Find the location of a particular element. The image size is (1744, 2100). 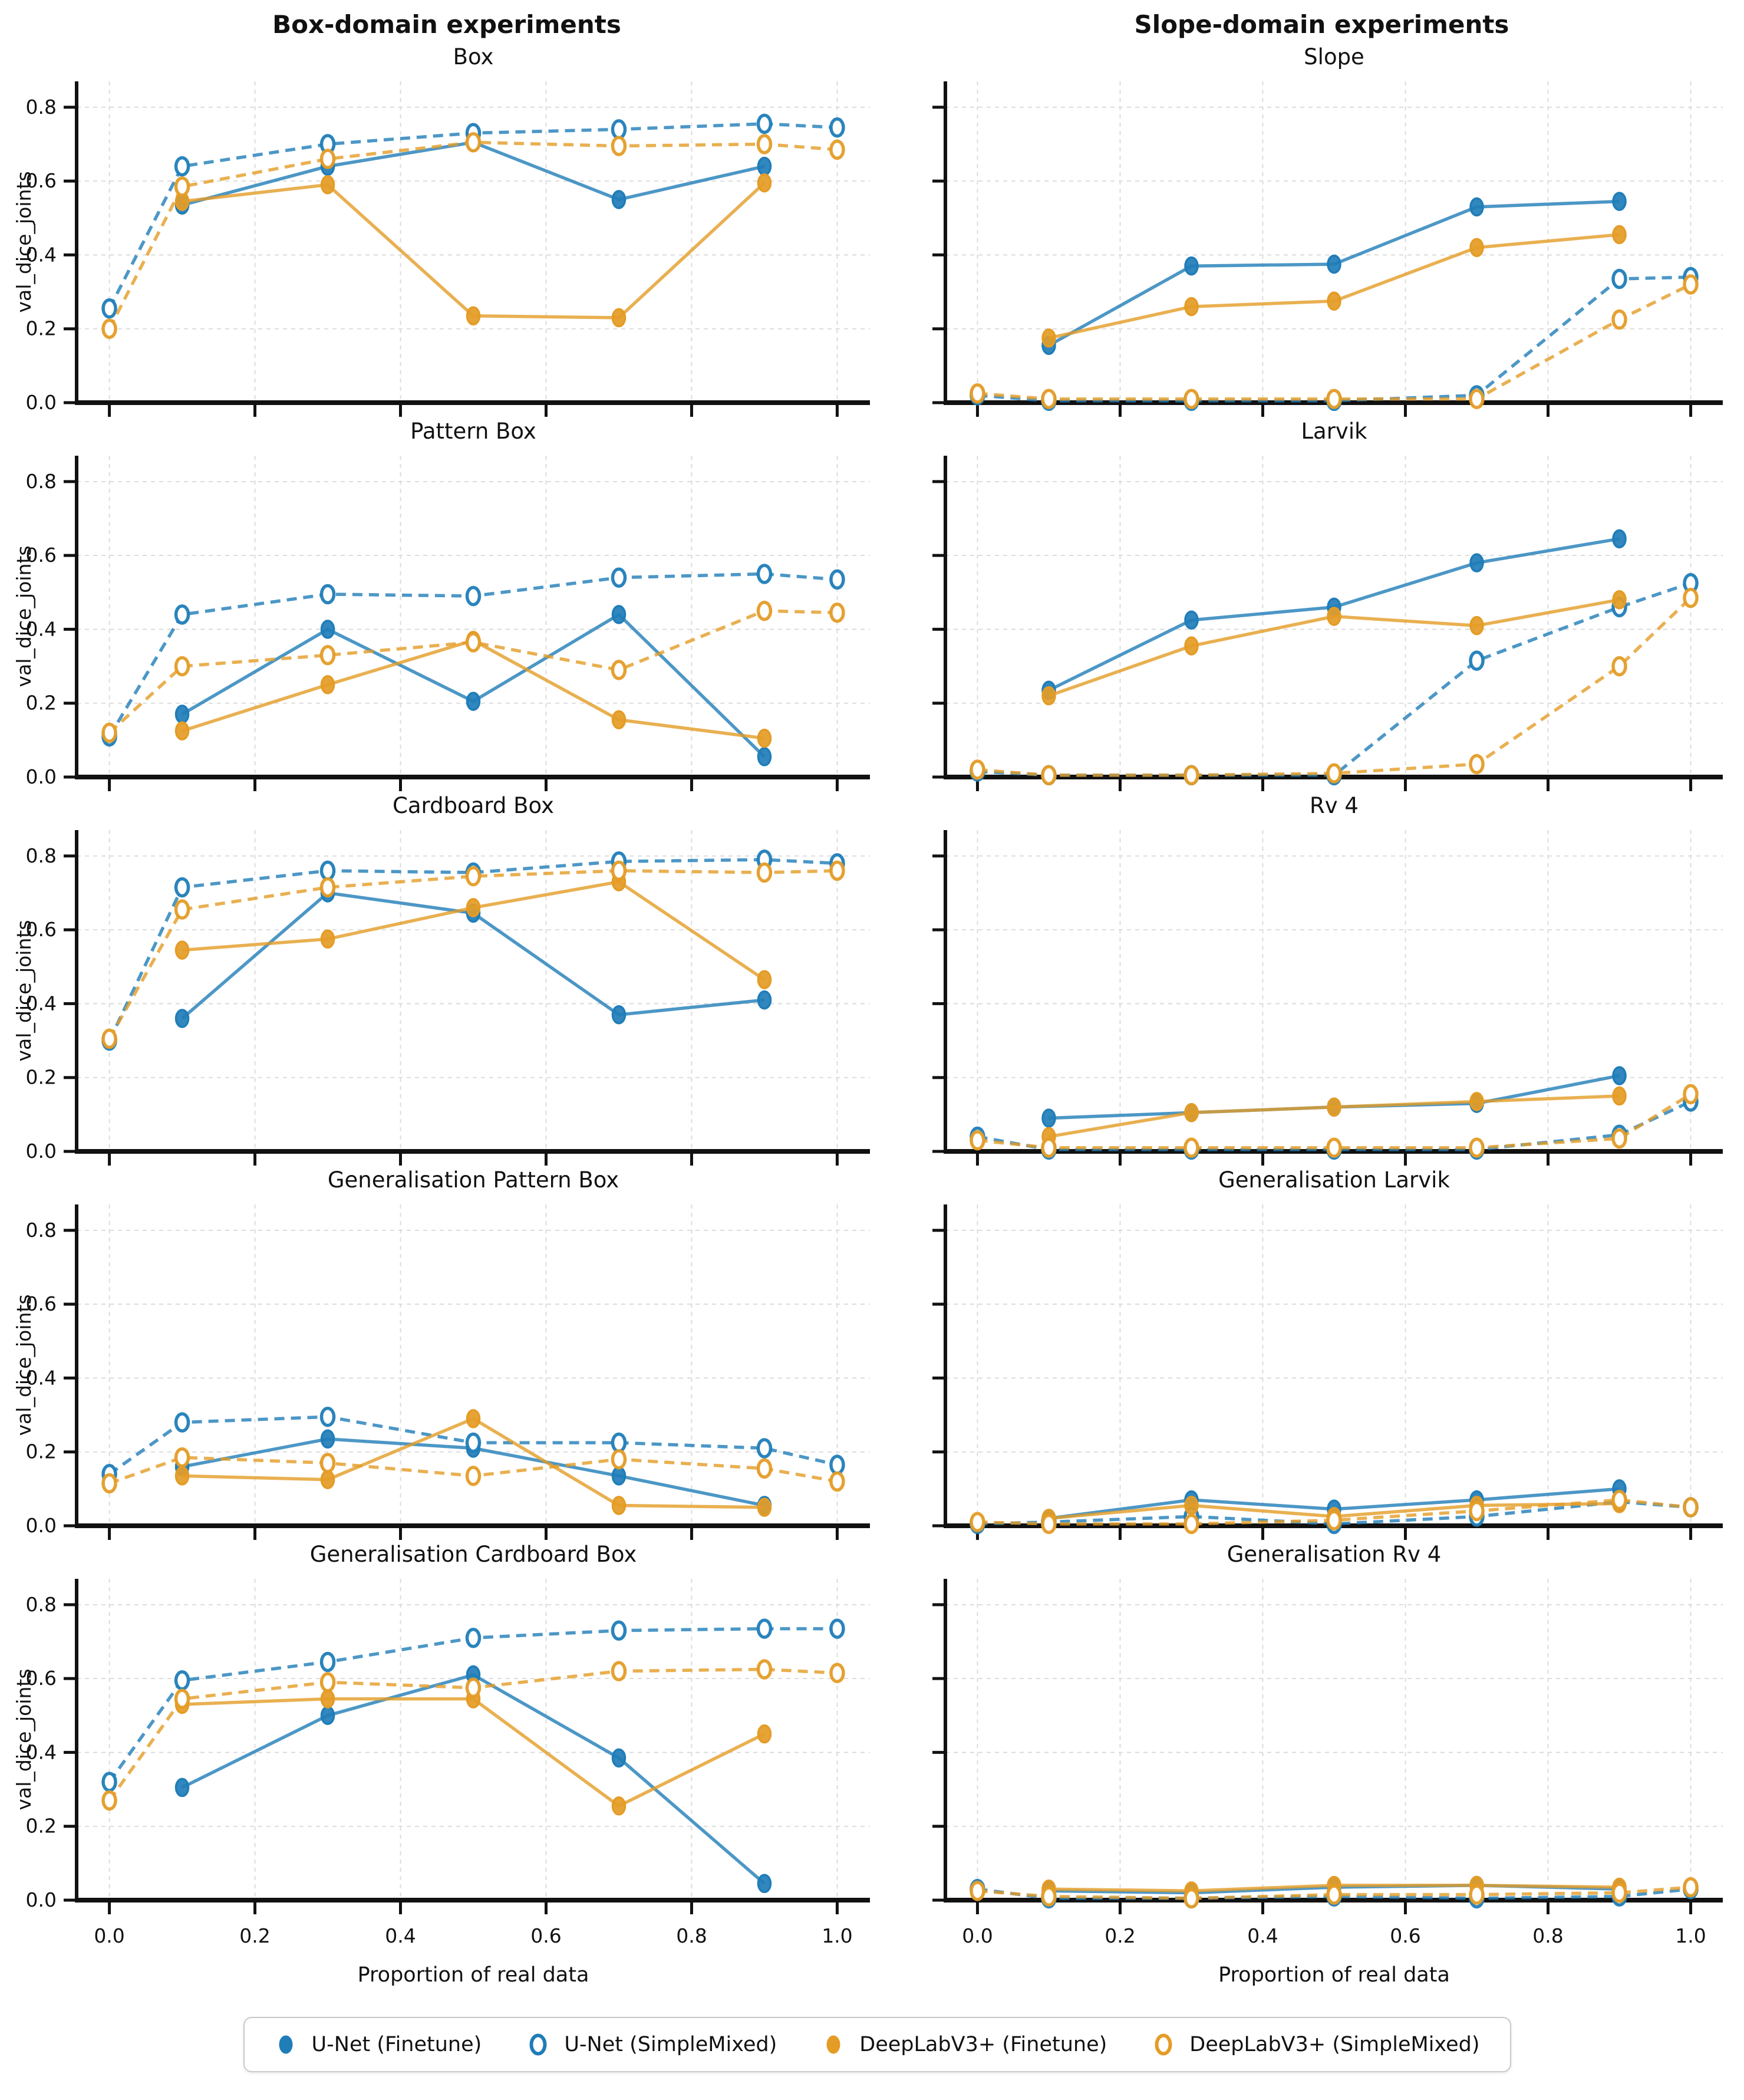

series-line-dlv3_ft is located at coordinates (474, 251).